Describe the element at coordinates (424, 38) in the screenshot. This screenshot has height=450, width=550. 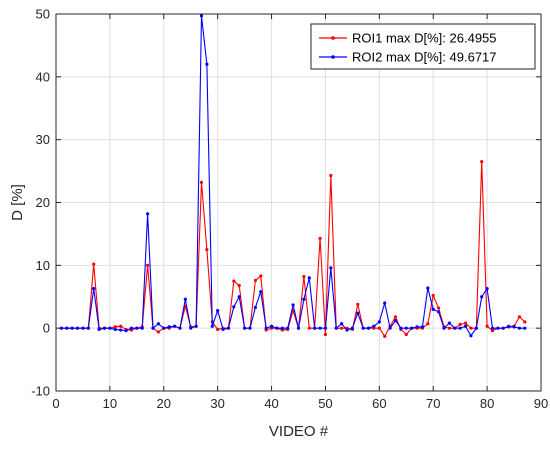
I see `legend-label-roi1: ROI1 max D[%]: 26.4955` at that location.